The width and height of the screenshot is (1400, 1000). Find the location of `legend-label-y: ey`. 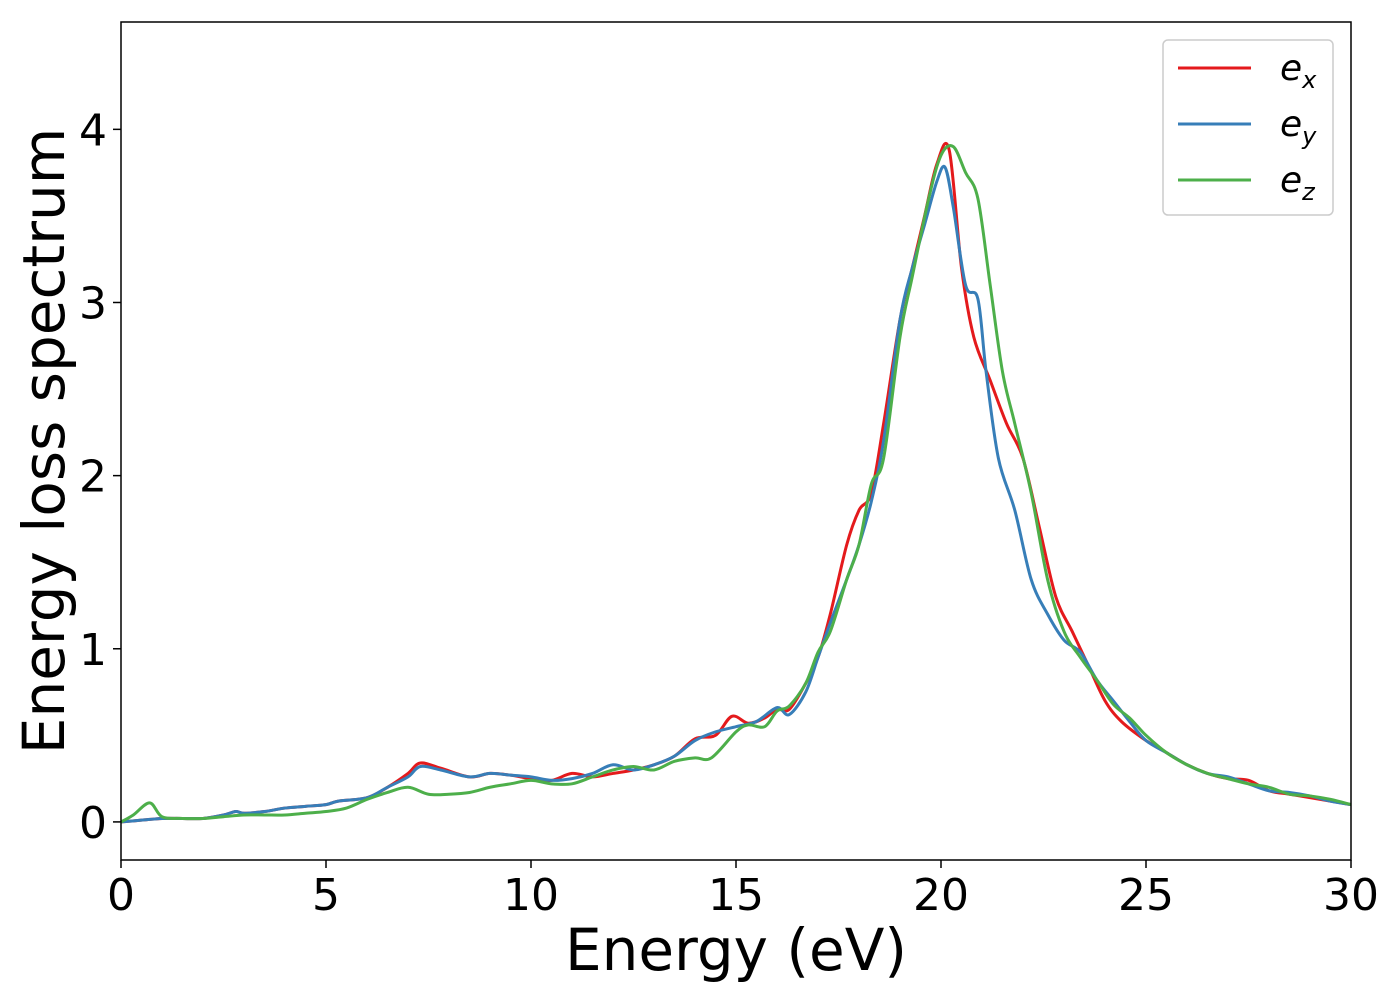

legend-label-y: ey is located at coordinates (1298, 127).